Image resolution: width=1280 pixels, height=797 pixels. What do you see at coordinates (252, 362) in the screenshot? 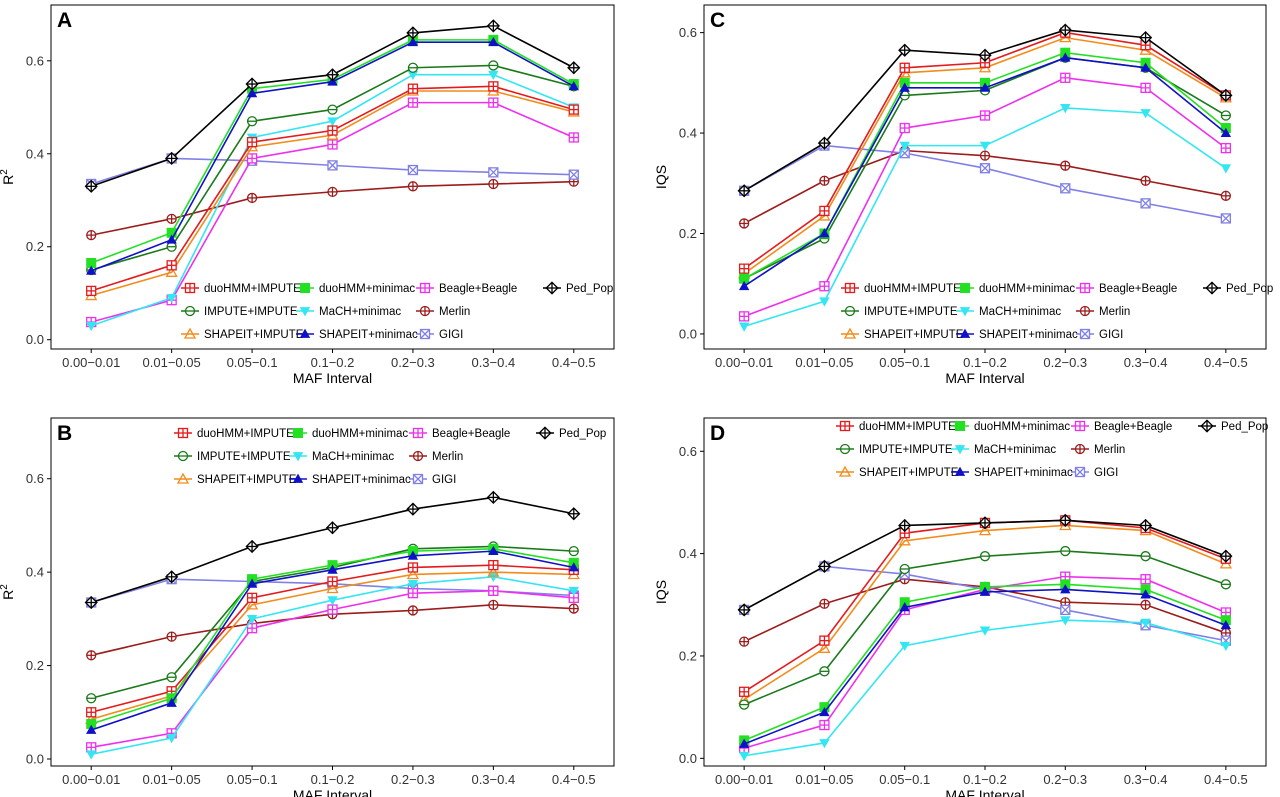
I see `x-tick-label: 0.05−0.1` at bounding box center [252, 362].